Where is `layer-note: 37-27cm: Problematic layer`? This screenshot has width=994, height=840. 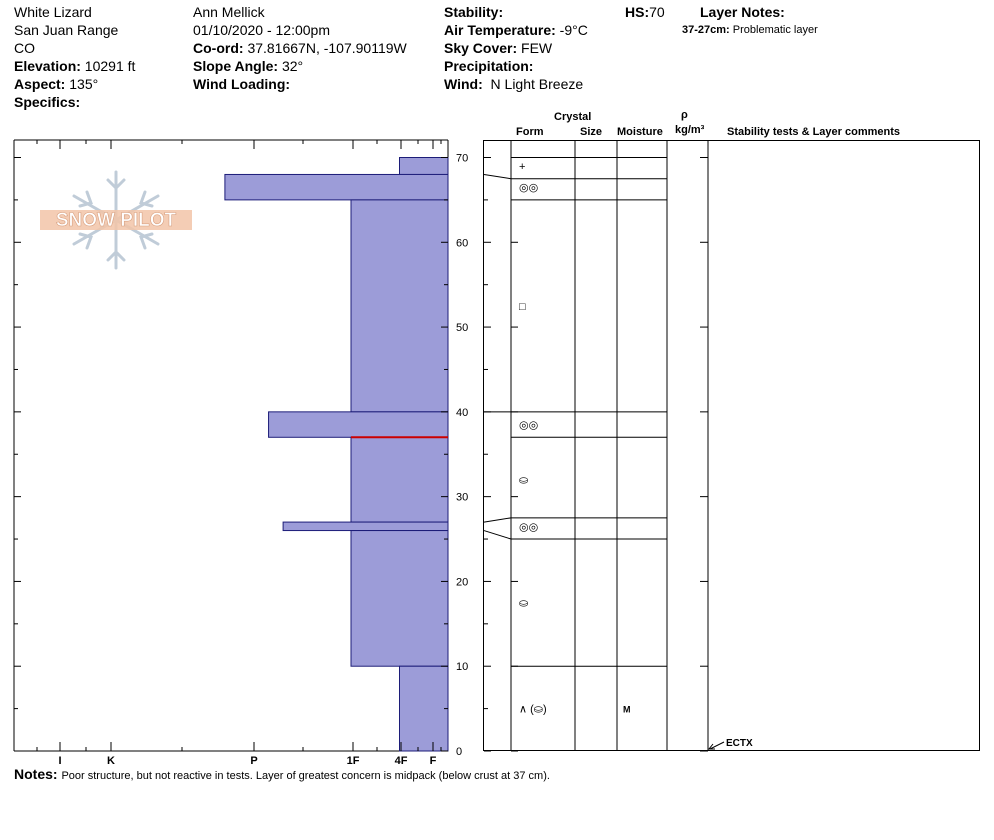 layer-note: 37-27cm: Problematic layer is located at coordinates (750, 30).